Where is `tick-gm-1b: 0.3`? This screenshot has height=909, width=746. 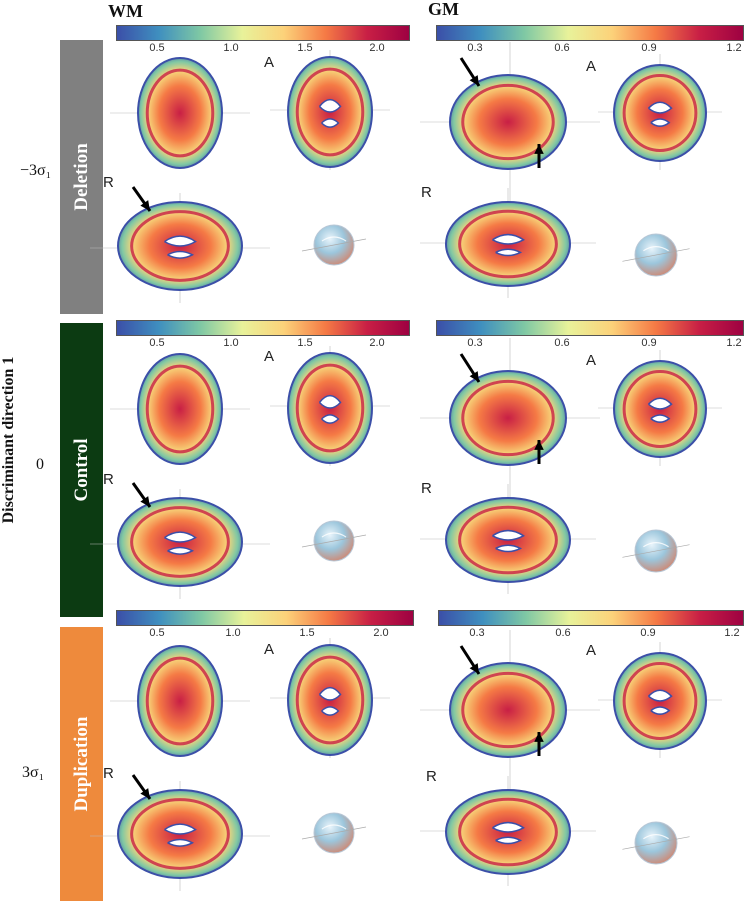
tick-gm-1b: 0.3 is located at coordinates (475, 343).